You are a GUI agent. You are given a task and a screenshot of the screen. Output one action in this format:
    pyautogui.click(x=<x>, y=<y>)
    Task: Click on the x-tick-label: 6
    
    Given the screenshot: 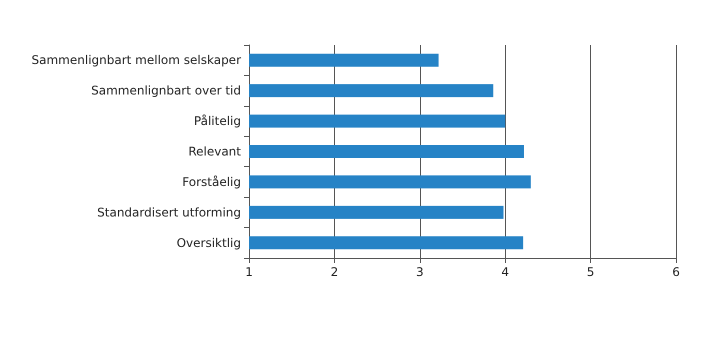 What is the action you would take?
    pyautogui.click(x=676, y=272)
    